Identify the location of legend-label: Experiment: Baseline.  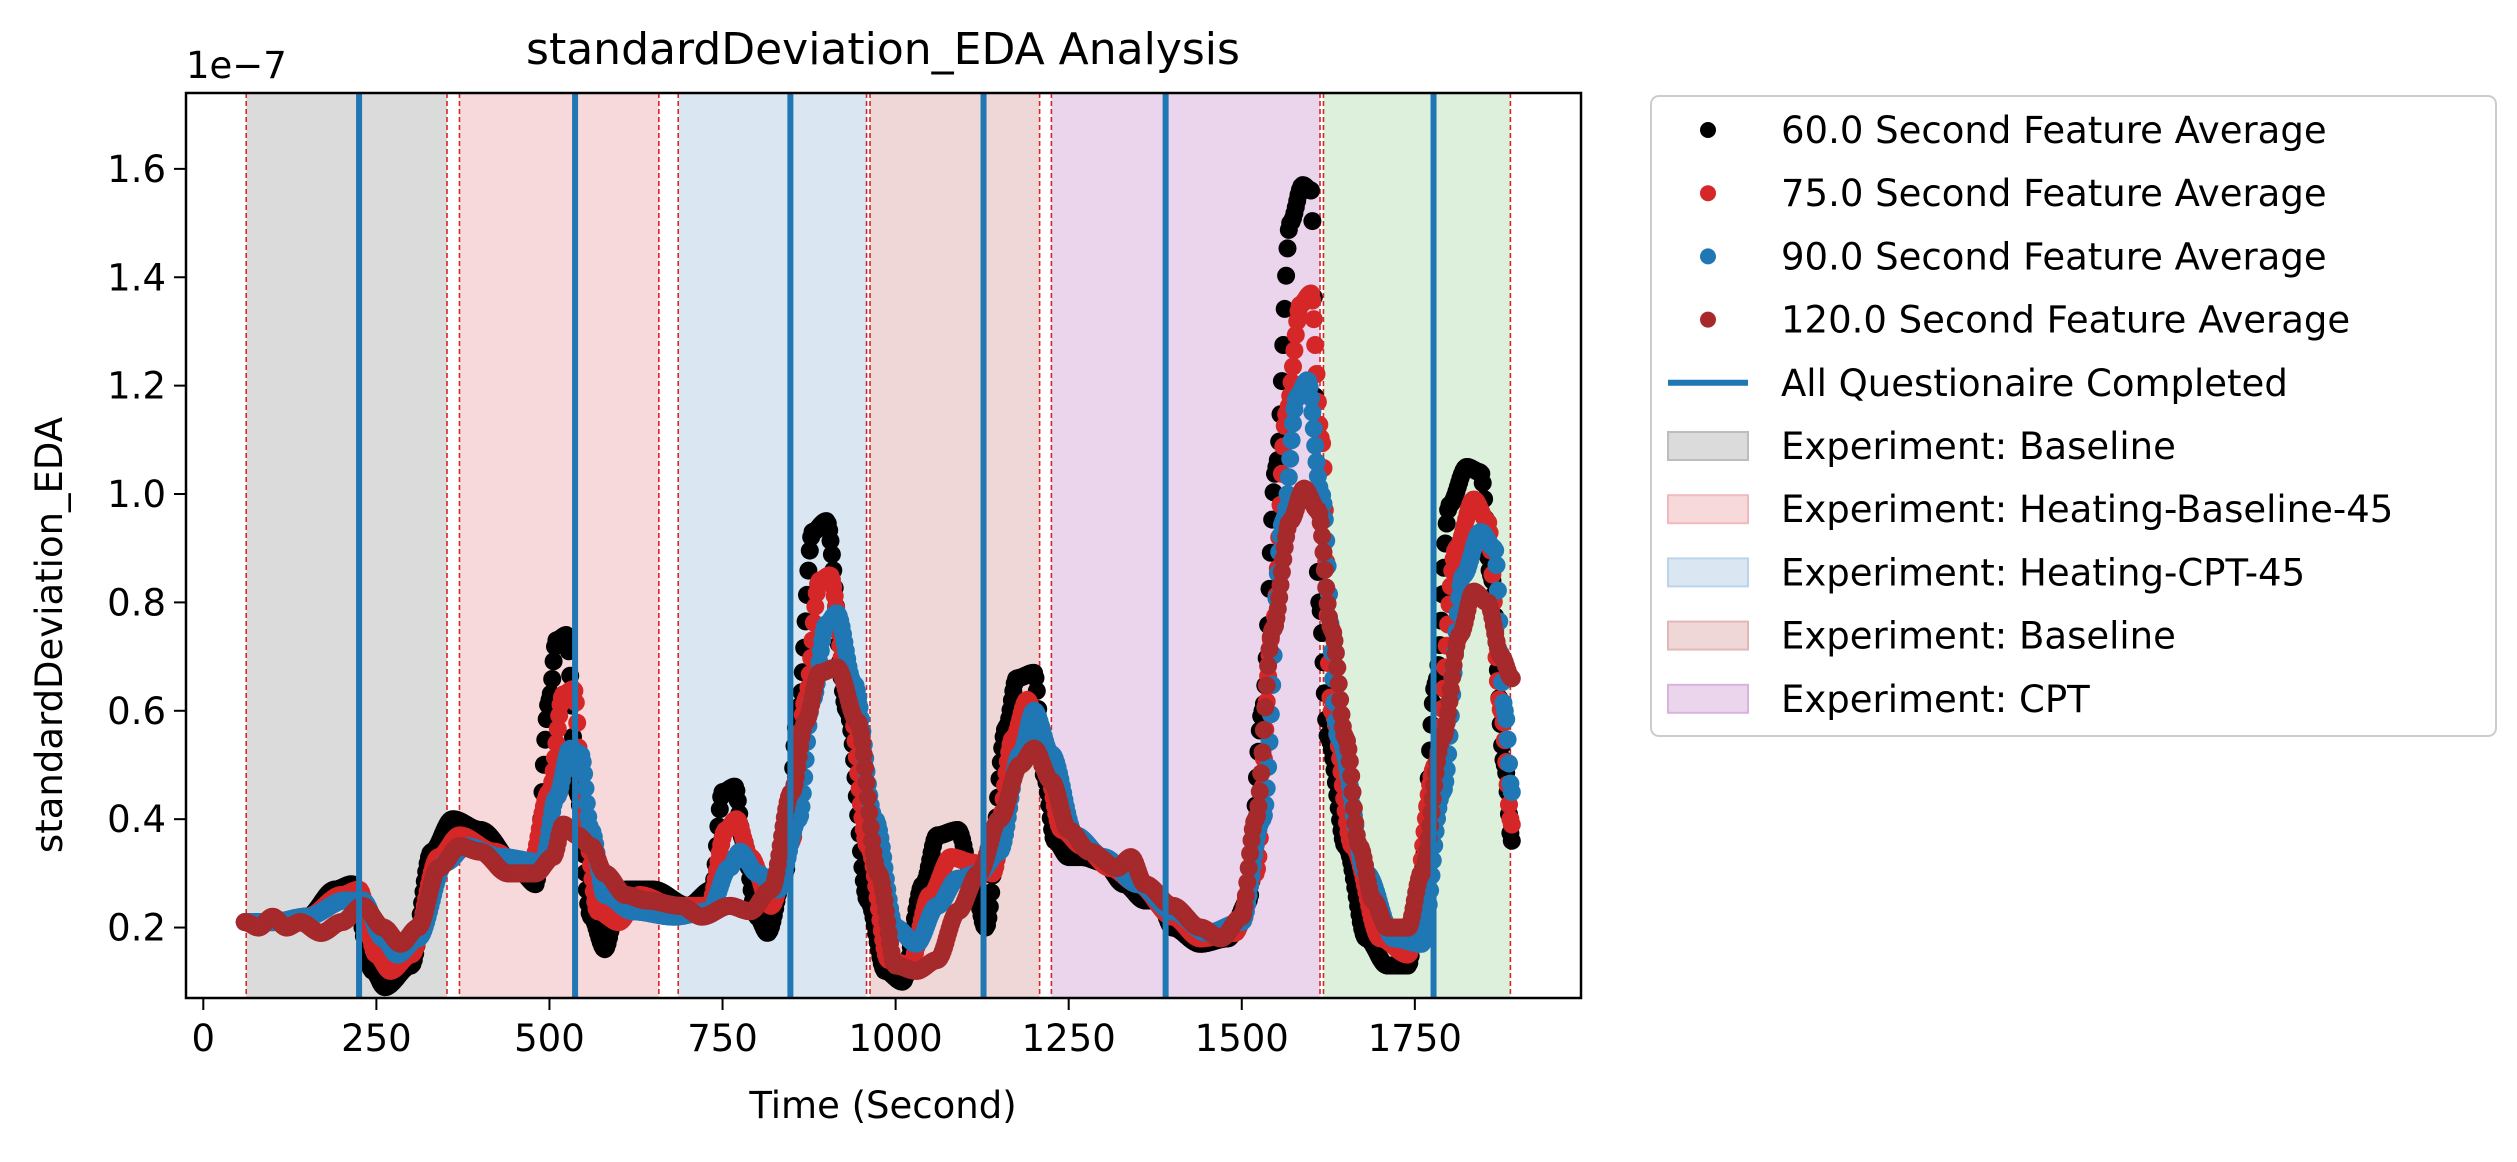
(1978, 636).